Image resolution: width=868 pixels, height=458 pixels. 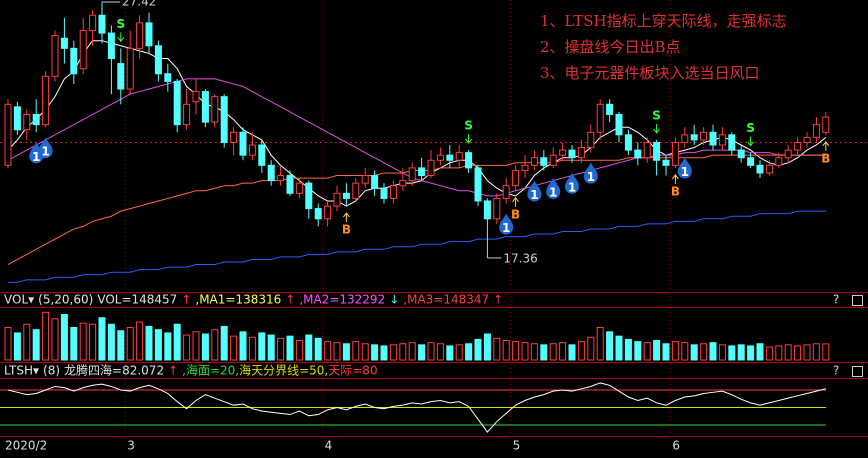 I want to click on x-tick-label: 3, so click(x=131, y=446).